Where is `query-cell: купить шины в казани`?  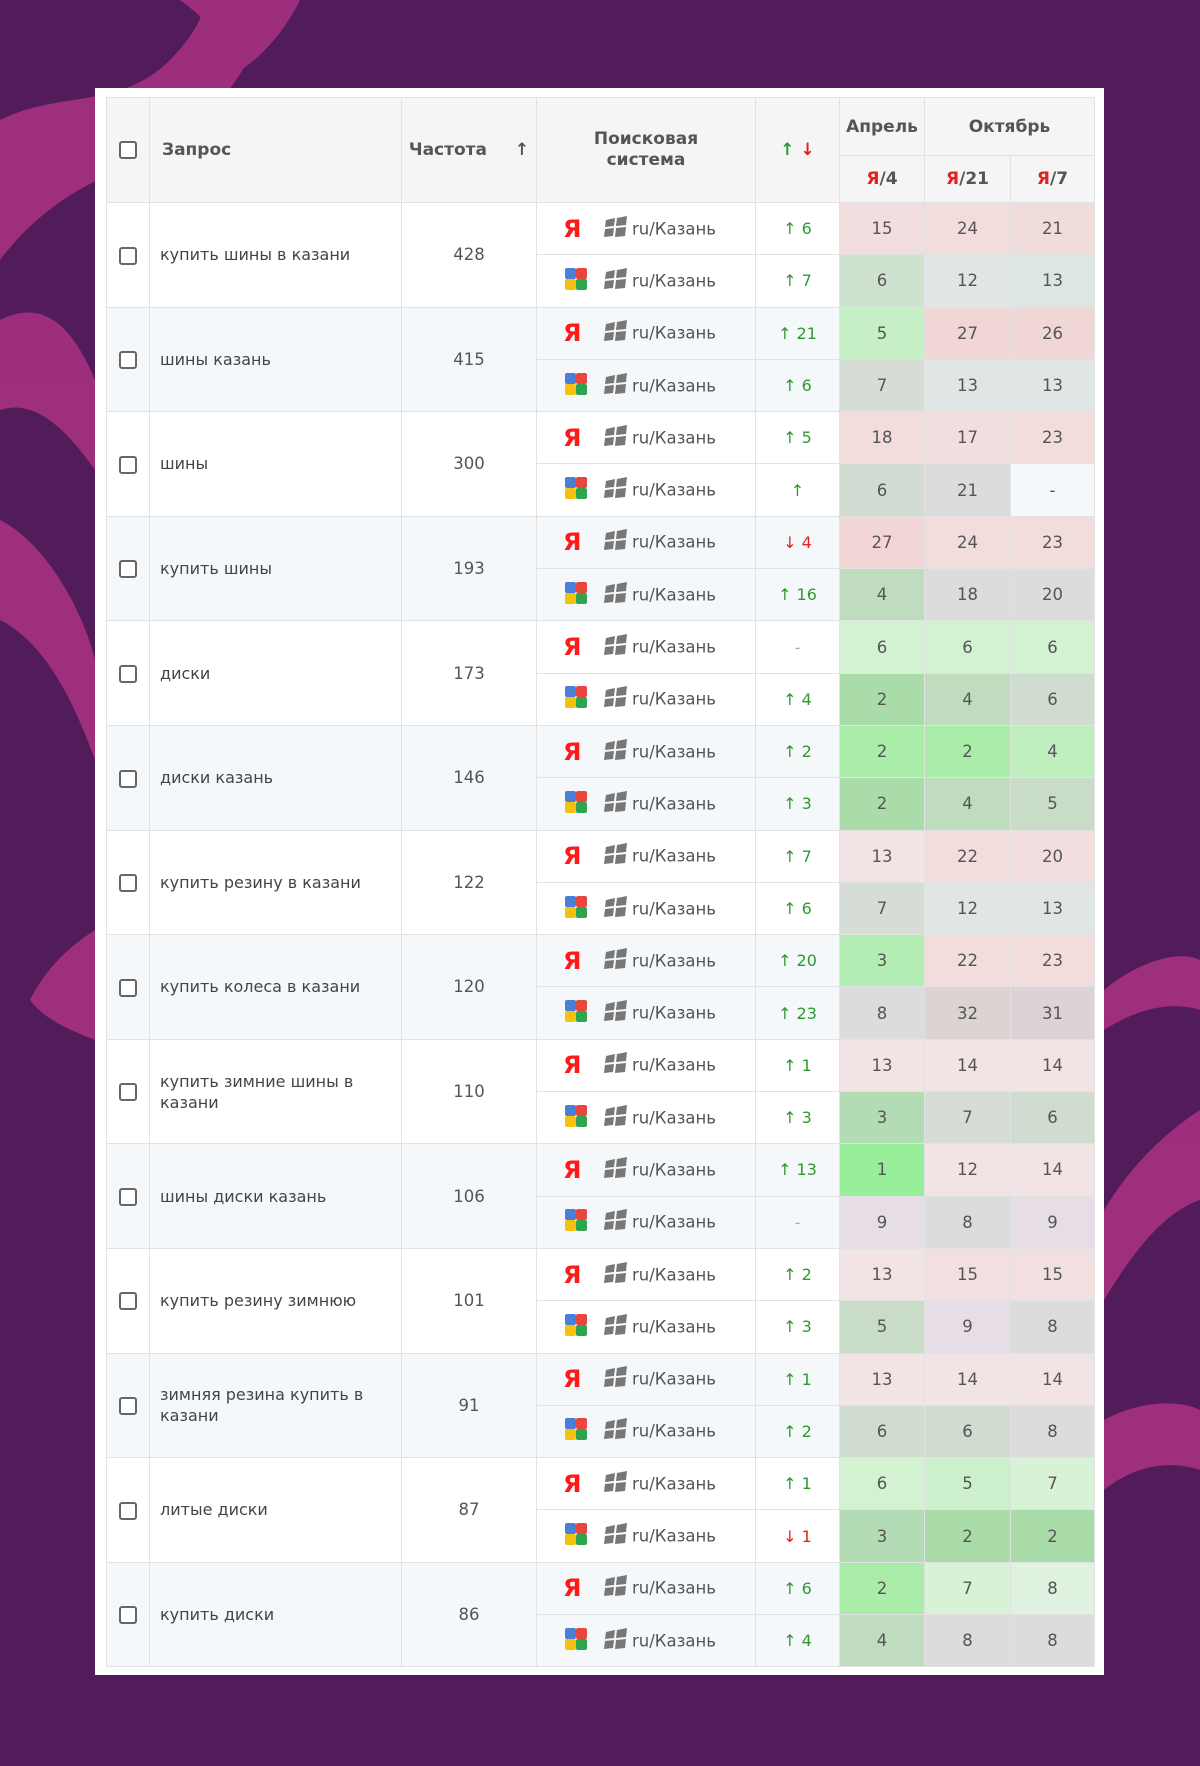 query-cell: купить шины в казани is located at coordinates (275, 255).